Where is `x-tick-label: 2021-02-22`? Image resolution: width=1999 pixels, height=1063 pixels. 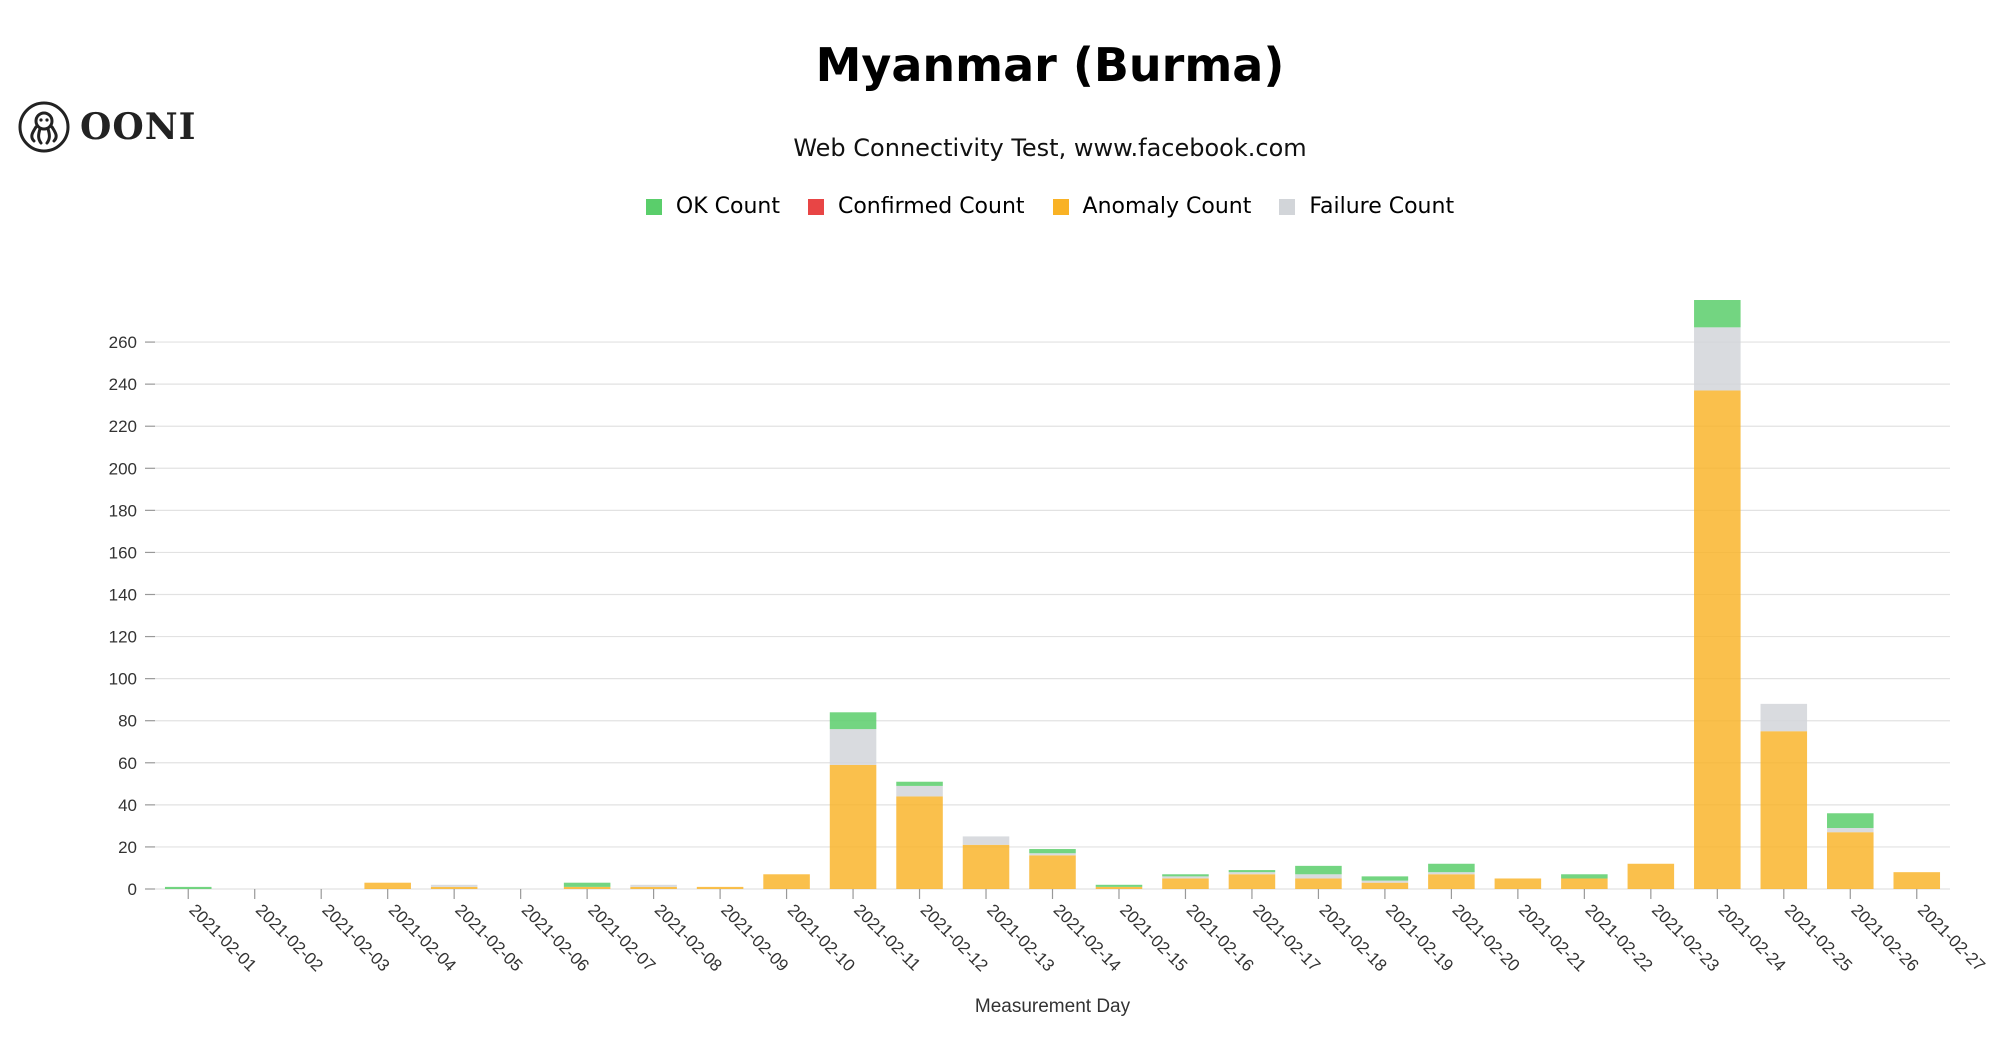 x-tick-label: 2021-02-22 is located at coordinates (1619, 937).